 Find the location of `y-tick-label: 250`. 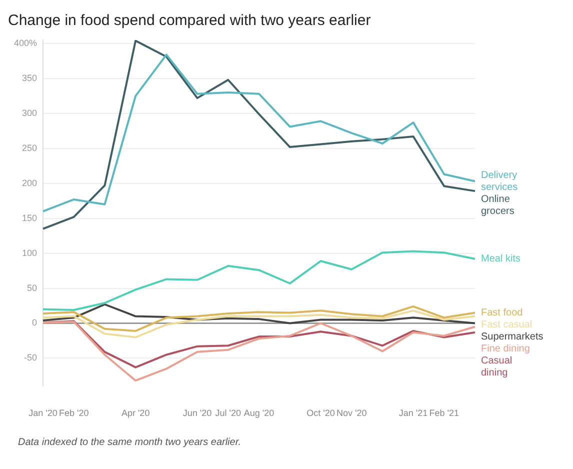

y-tick-label: 250 is located at coordinates (30, 147).